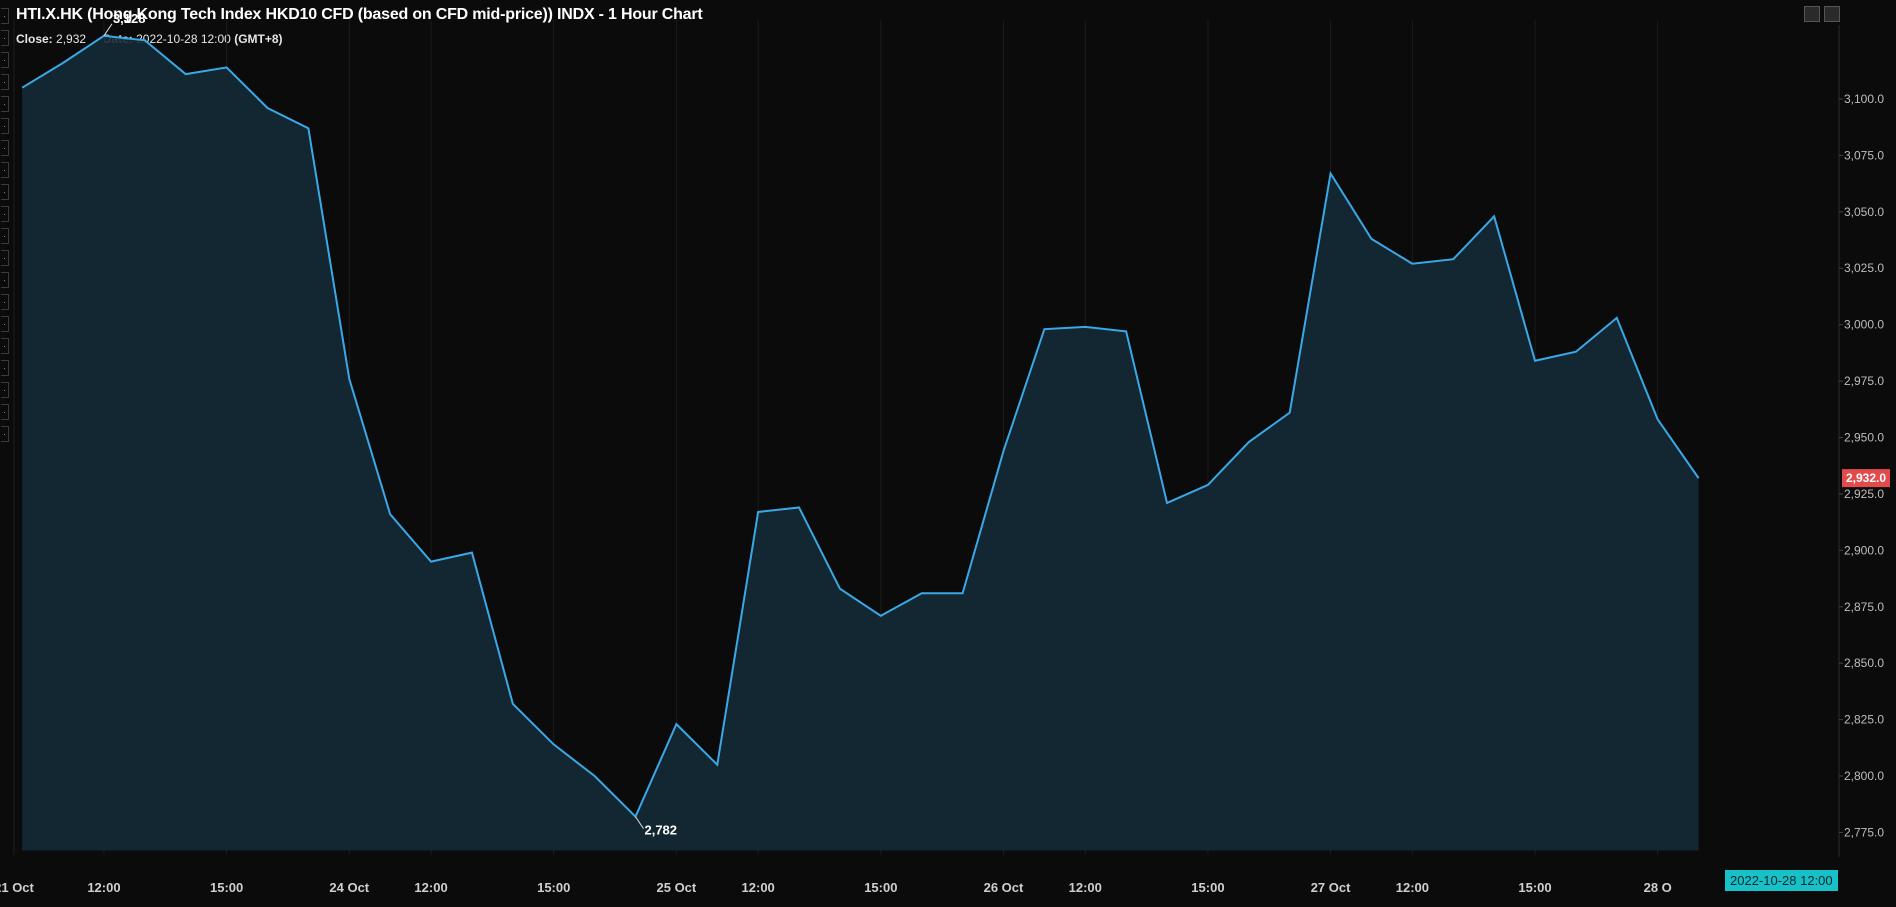 Image resolution: width=1896 pixels, height=907 pixels. Describe the element at coordinates (129, 18) in the screenshot. I see `high-annotation: 3,128` at that location.